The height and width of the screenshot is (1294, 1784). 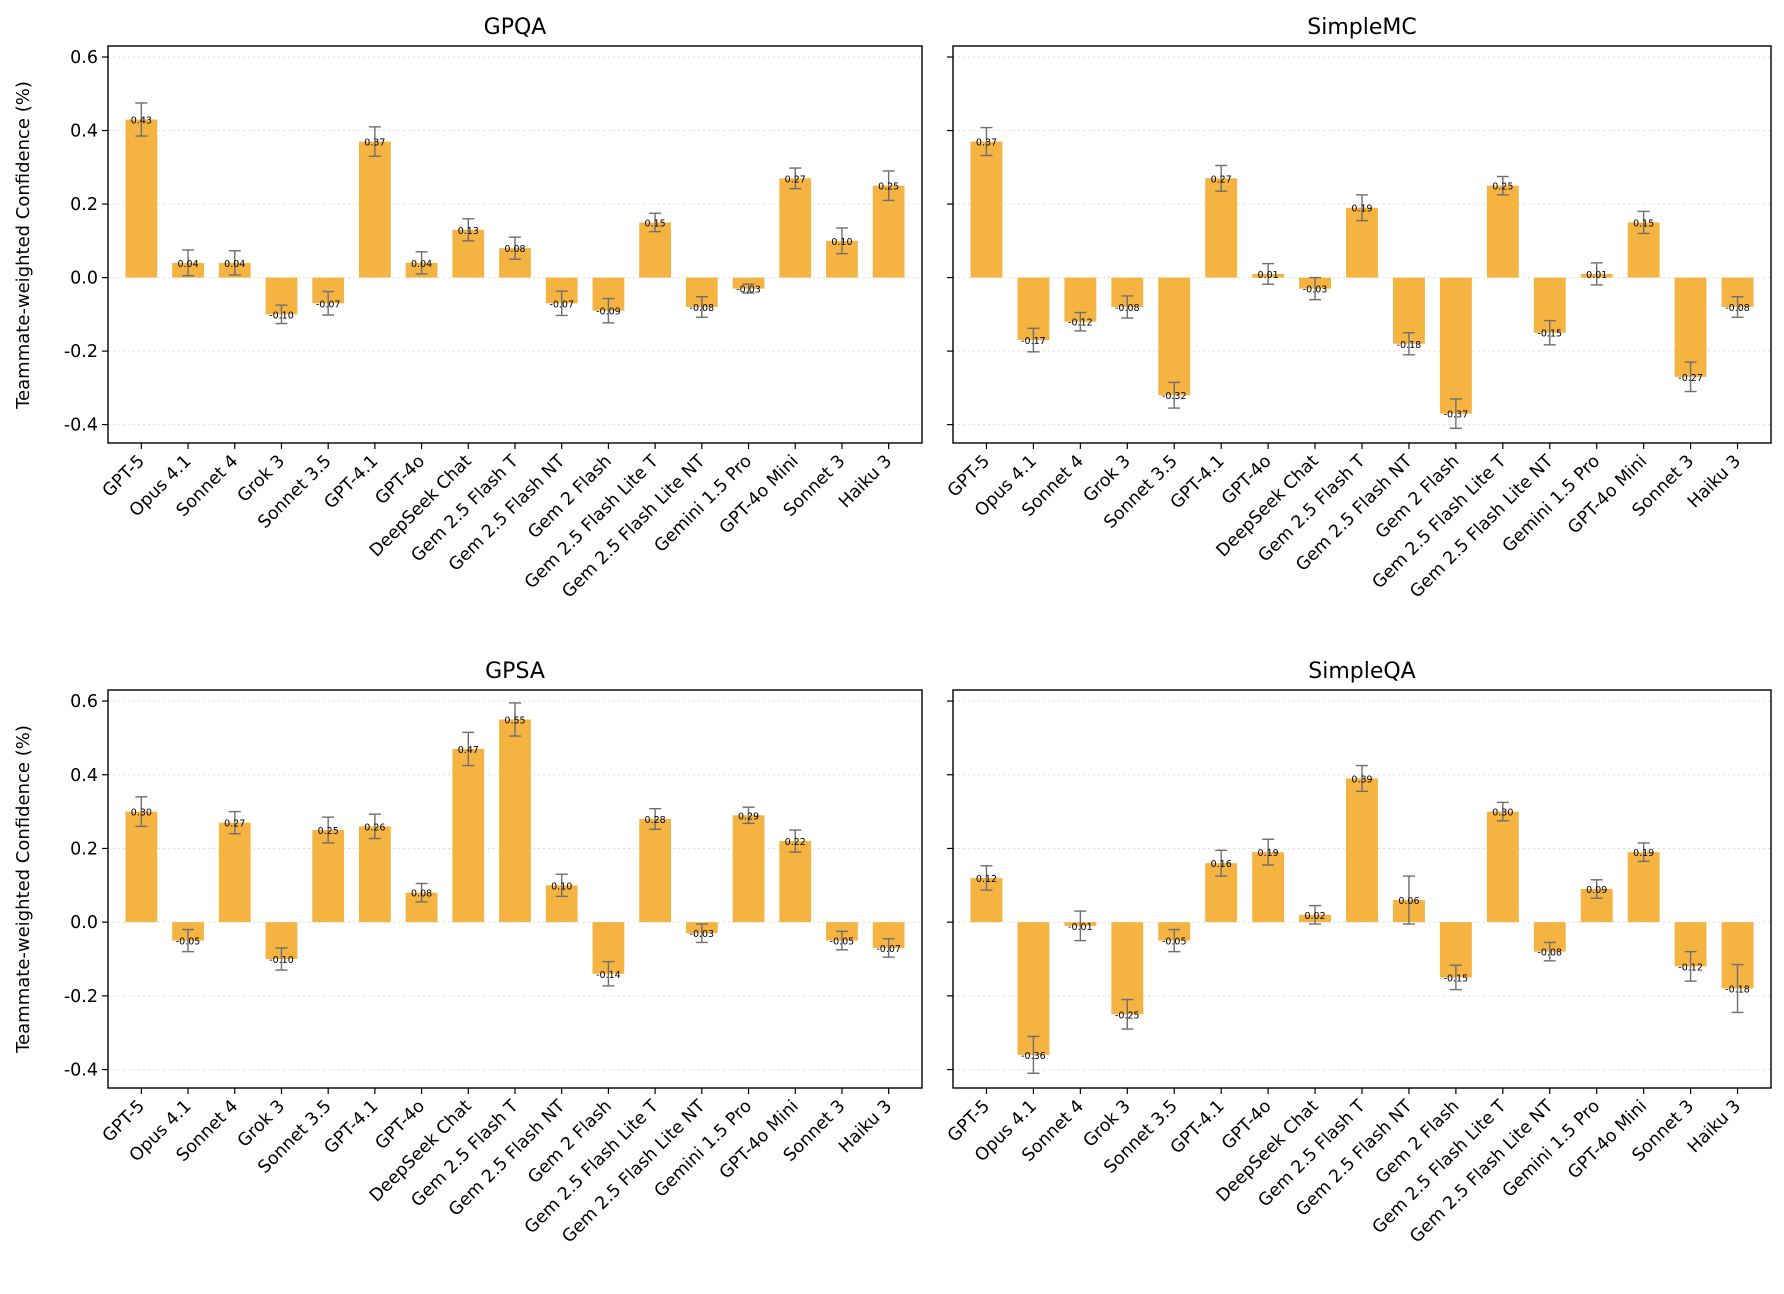 What do you see at coordinates (81, 997) in the screenshot?
I see `y-tick-label: -0.2` at bounding box center [81, 997].